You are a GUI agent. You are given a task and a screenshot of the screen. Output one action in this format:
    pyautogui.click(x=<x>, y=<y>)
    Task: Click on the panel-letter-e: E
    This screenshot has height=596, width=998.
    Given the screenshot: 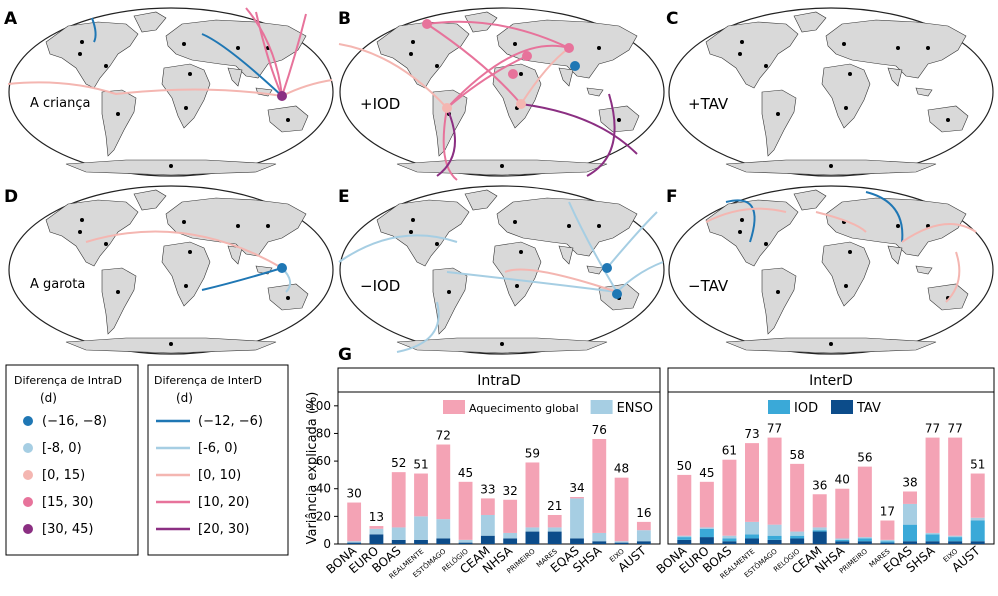 What is the action you would take?
    pyautogui.click(x=344, y=197)
    